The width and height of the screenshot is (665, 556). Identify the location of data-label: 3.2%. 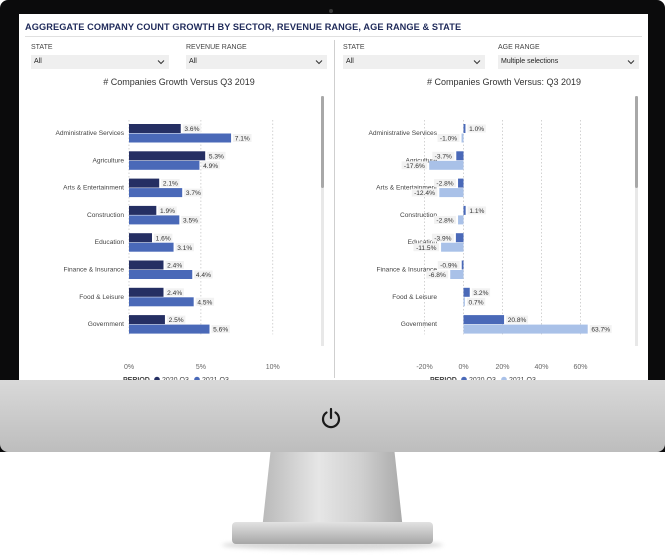
(480, 293).